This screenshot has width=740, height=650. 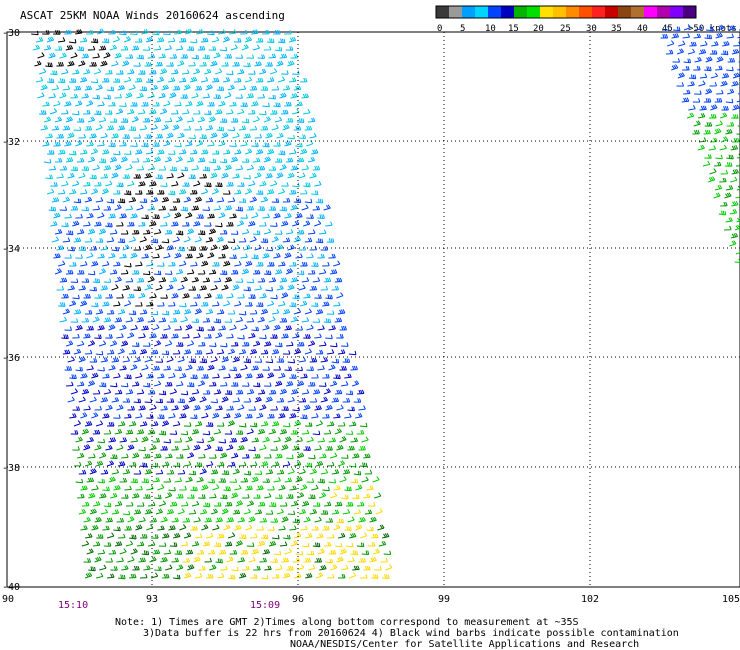 What do you see at coordinates (507, 12) in the screenshot?
I see `colorbar-swatch` at bounding box center [507, 12].